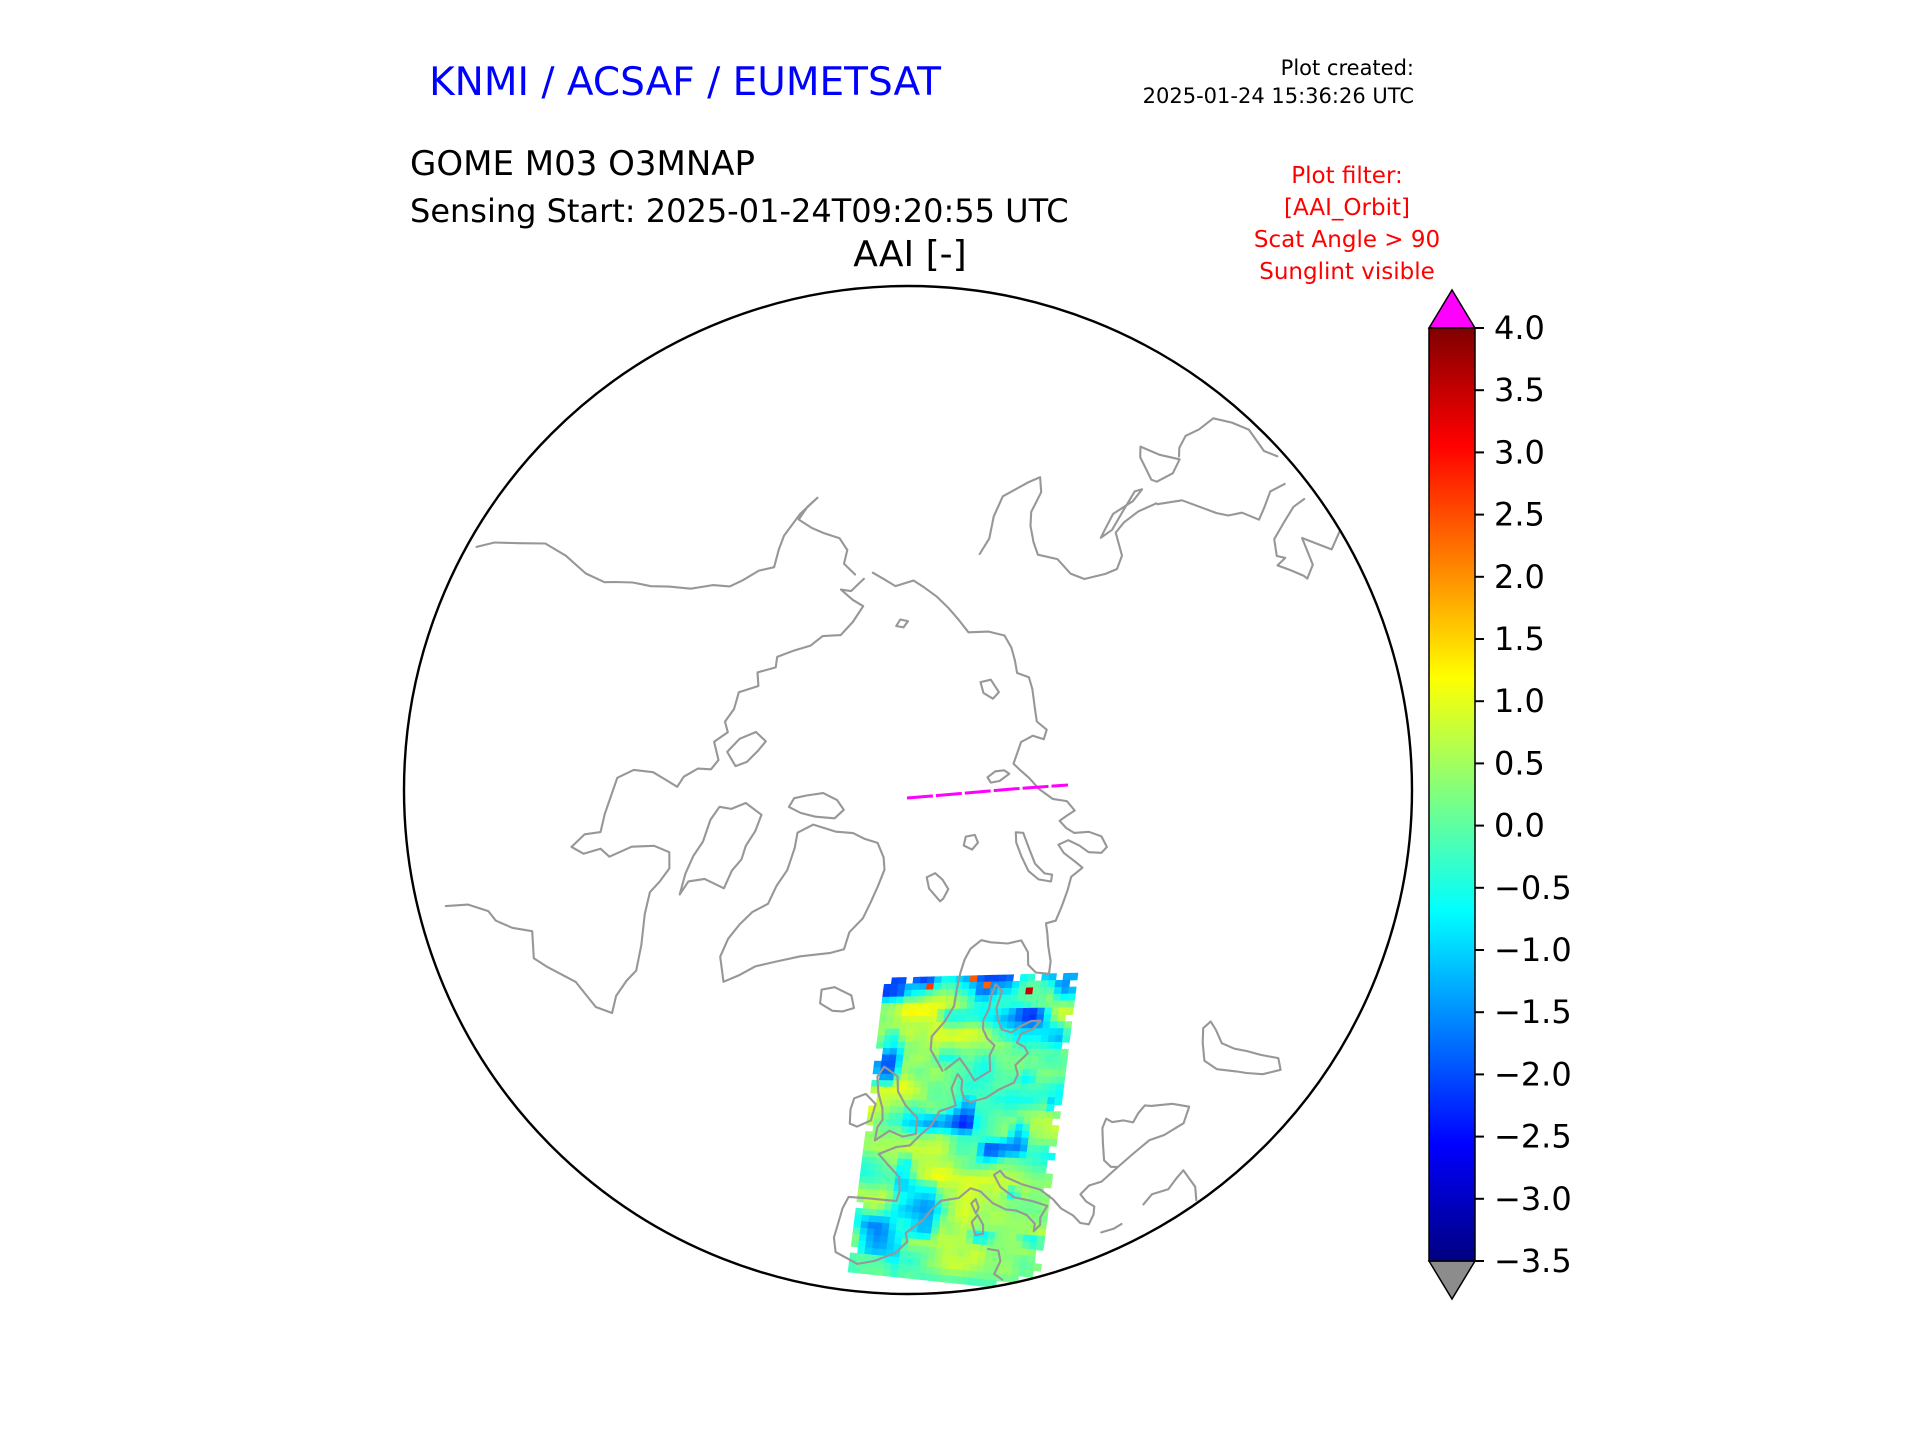  Describe the element at coordinates (1519, 515) in the screenshot. I see `colorbar-tick-label: 2.5` at that location.